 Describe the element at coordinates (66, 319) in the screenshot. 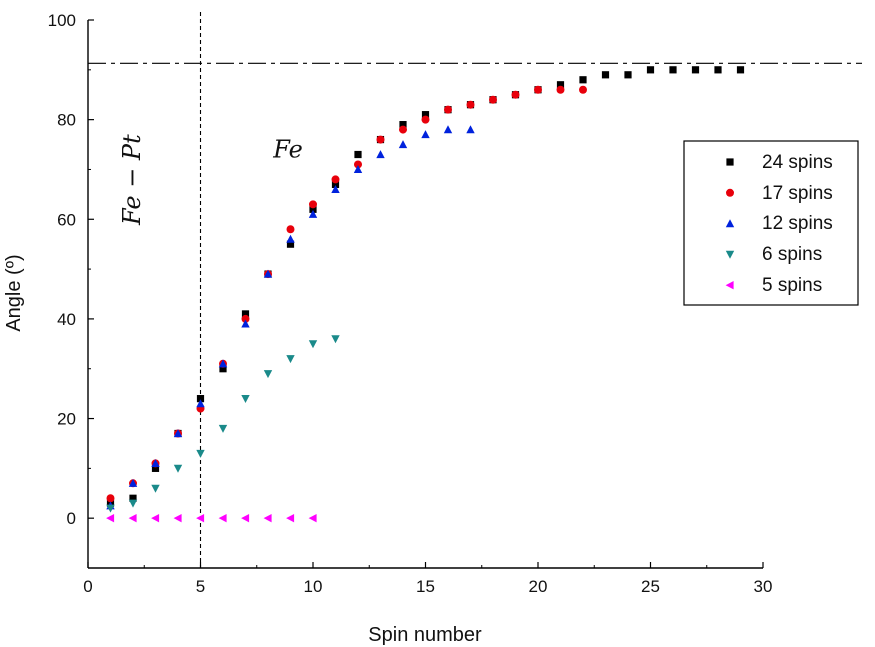

I see `y-tick-label: 40` at that location.